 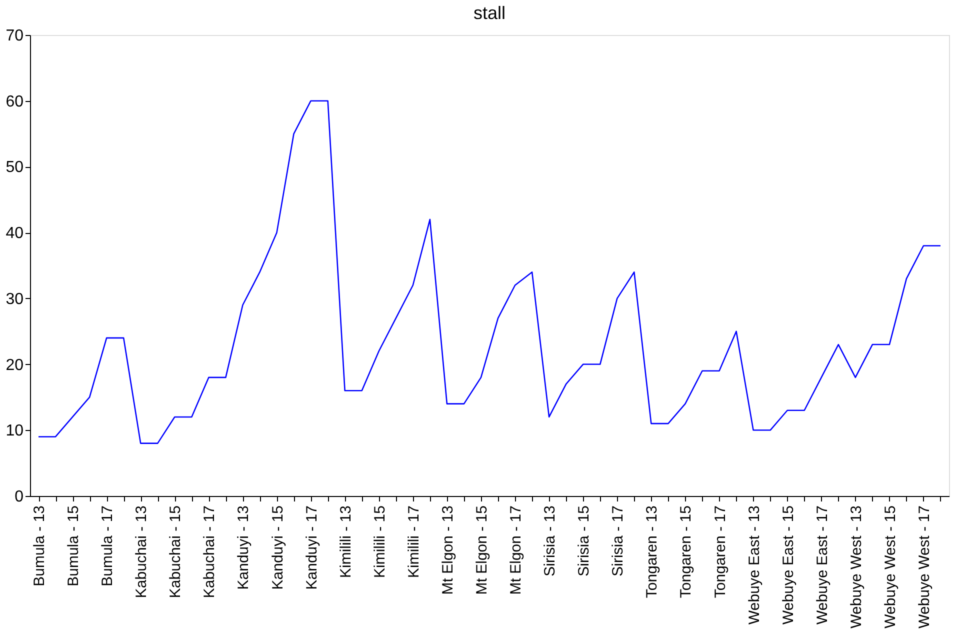 I want to click on x-tick-label: Kanduyi - 15, so click(x=277, y=548).